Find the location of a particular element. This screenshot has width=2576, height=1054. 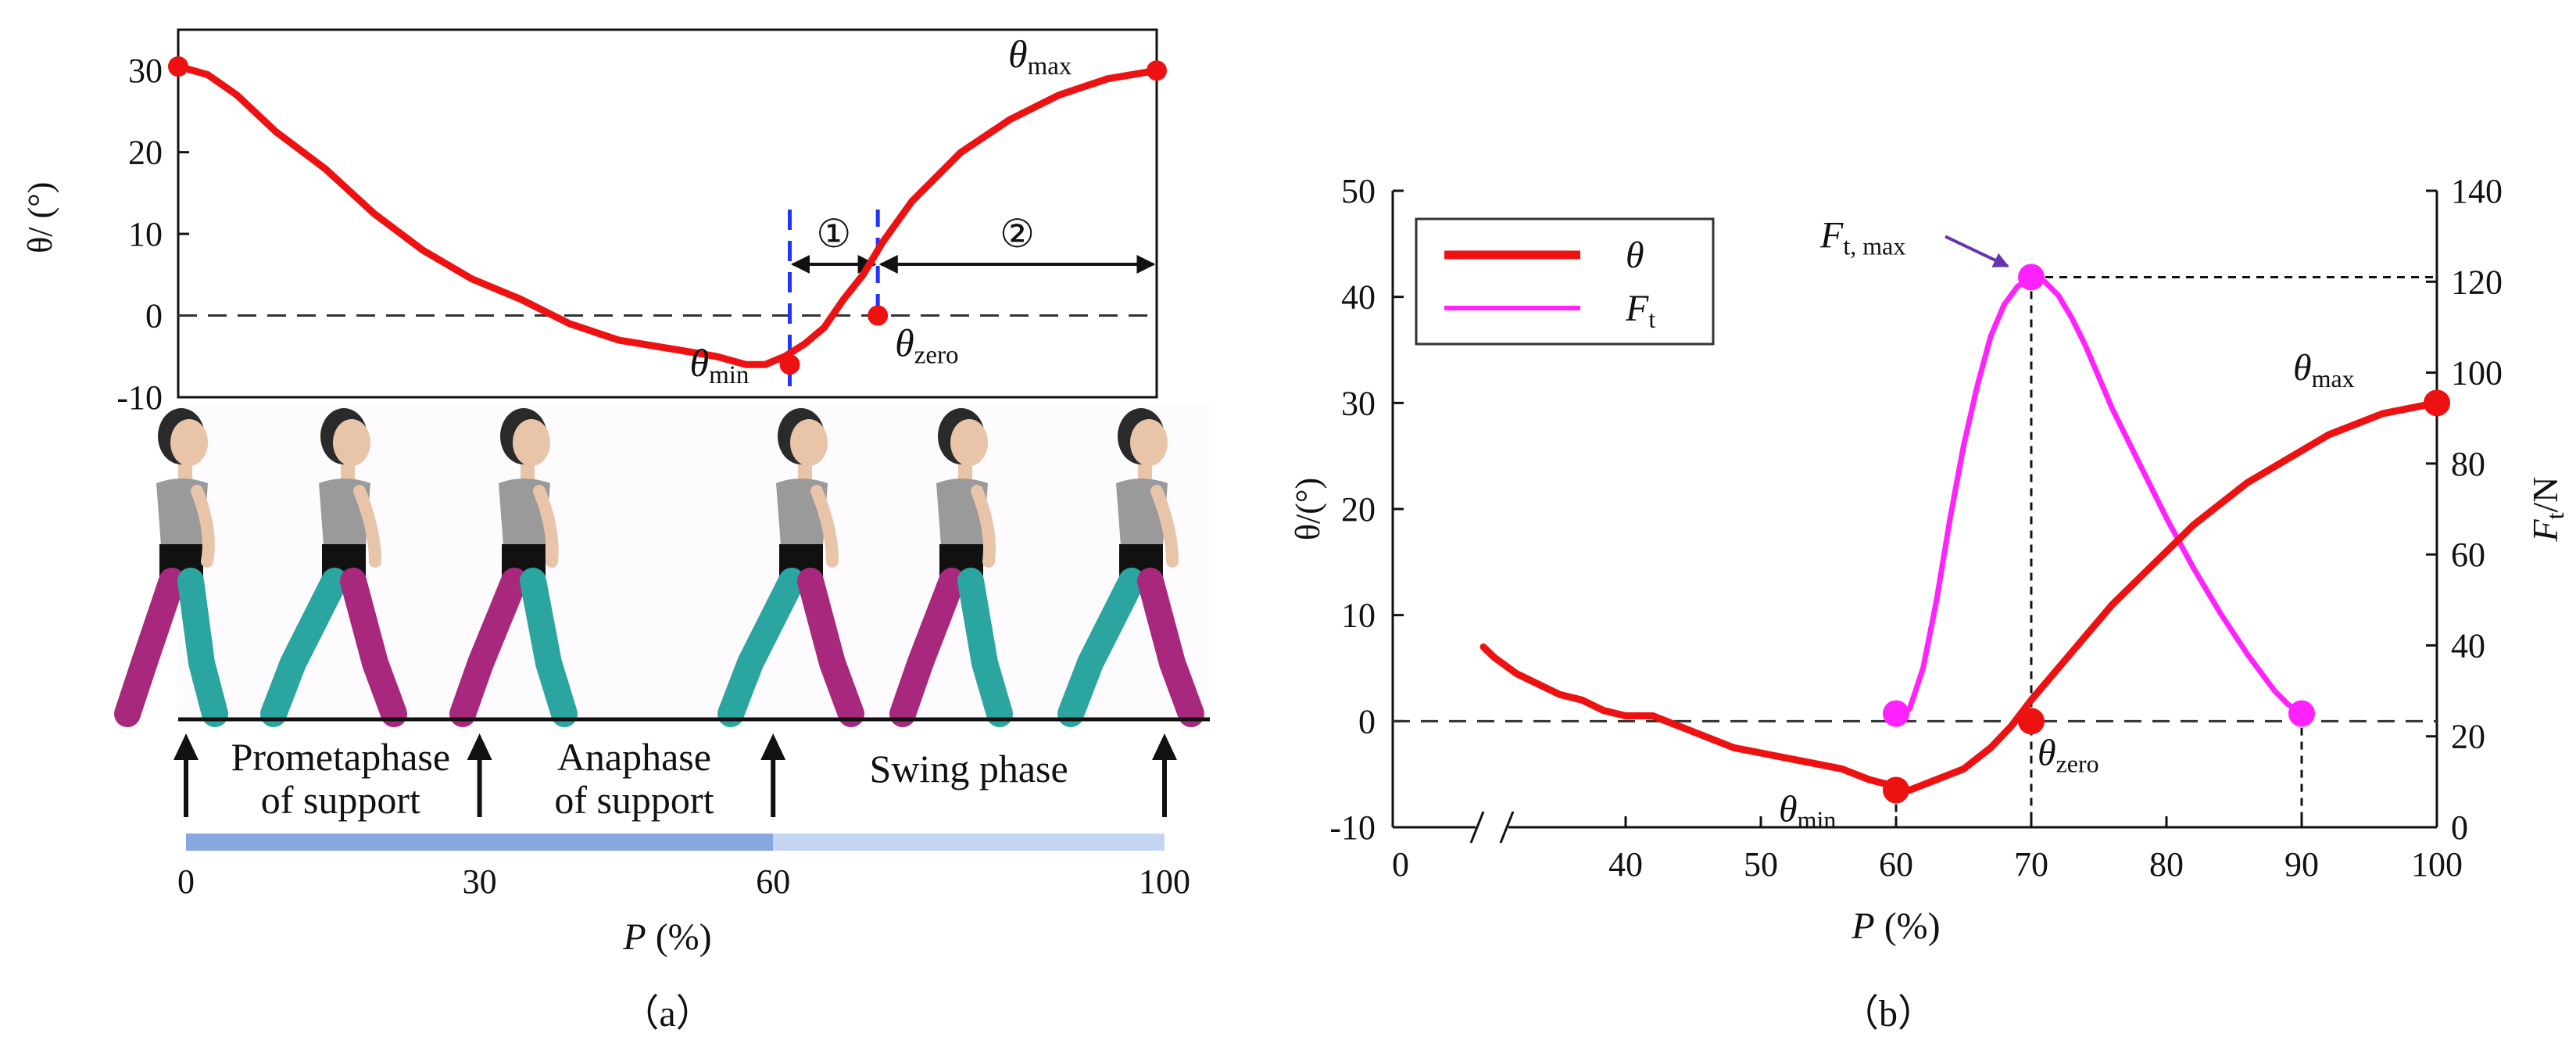

plot-a-frame is located at coordinates (667, 213).